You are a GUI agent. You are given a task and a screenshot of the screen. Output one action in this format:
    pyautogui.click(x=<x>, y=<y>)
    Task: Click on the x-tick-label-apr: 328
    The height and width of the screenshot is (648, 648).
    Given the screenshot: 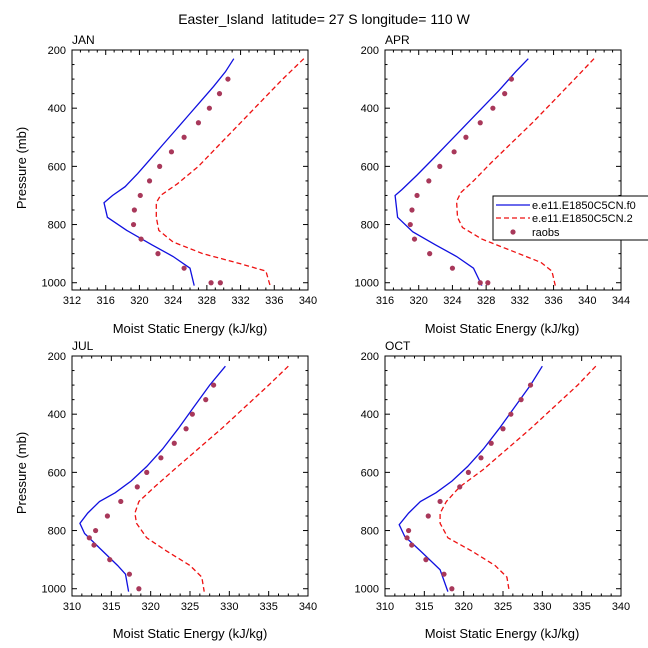 What is the action you would take?
    pyautogui.click(x=486, y=301)
    